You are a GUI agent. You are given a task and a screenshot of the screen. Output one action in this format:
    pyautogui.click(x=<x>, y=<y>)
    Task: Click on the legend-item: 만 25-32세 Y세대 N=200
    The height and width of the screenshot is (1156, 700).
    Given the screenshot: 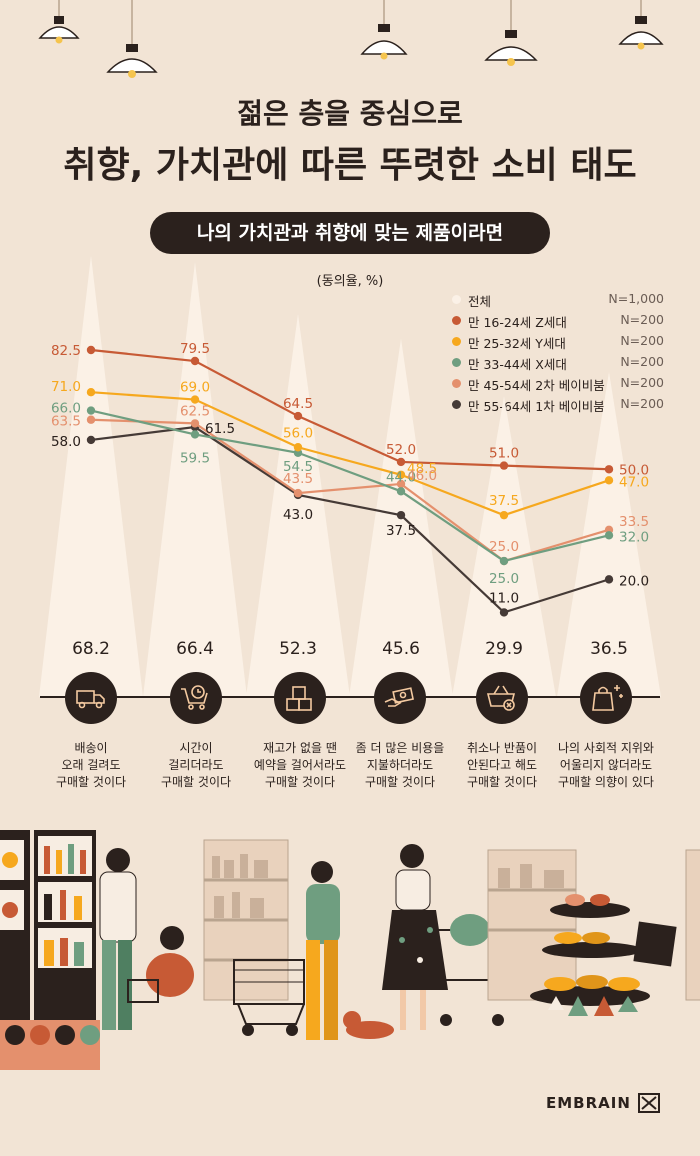 What is the action you would take?
    pyautogui.click(x=558, y=342)
    